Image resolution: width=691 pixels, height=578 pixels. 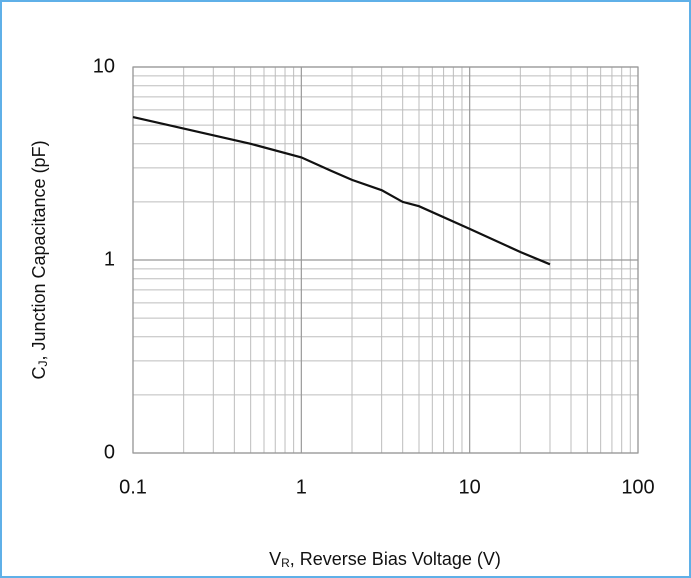 I want to click on y-label-main: C, so click(x=39, y=373).